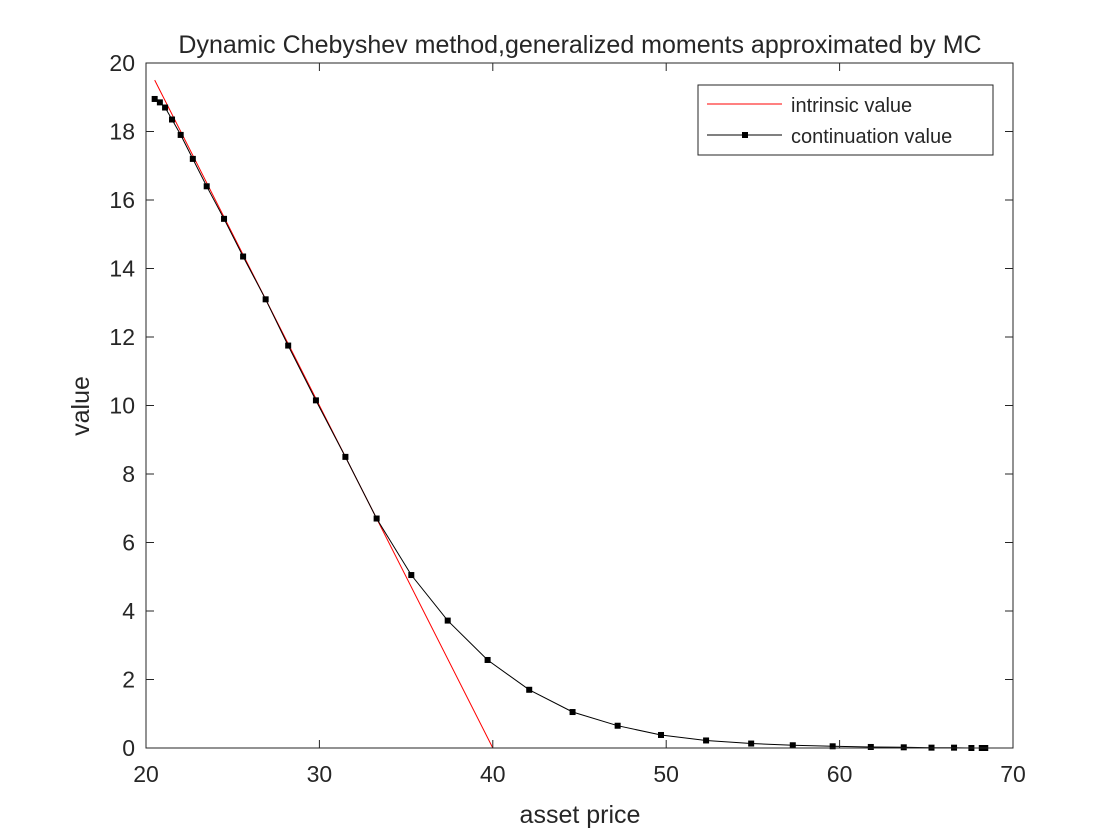 The height and width of the screenshot is (840, 1120). What do you see at coordinates (1013, 774) in the screenshot?
I see `x-tick-label: 70` at bounding box center [1013, 774].